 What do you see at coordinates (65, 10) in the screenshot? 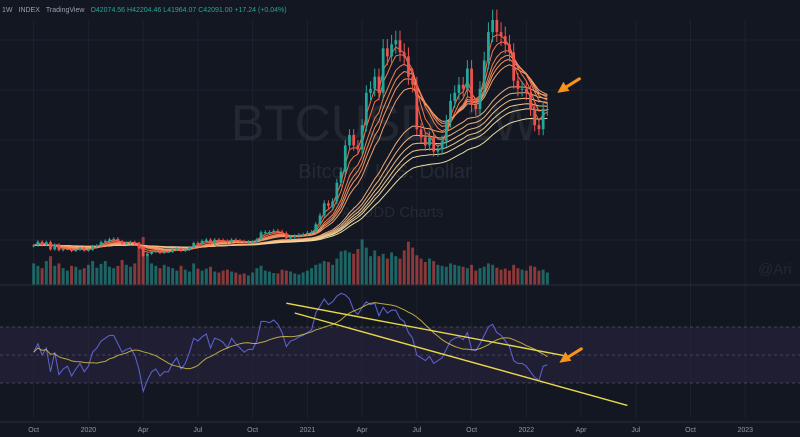
I see `source-label: TradingView` at bounding box center [65, 10].